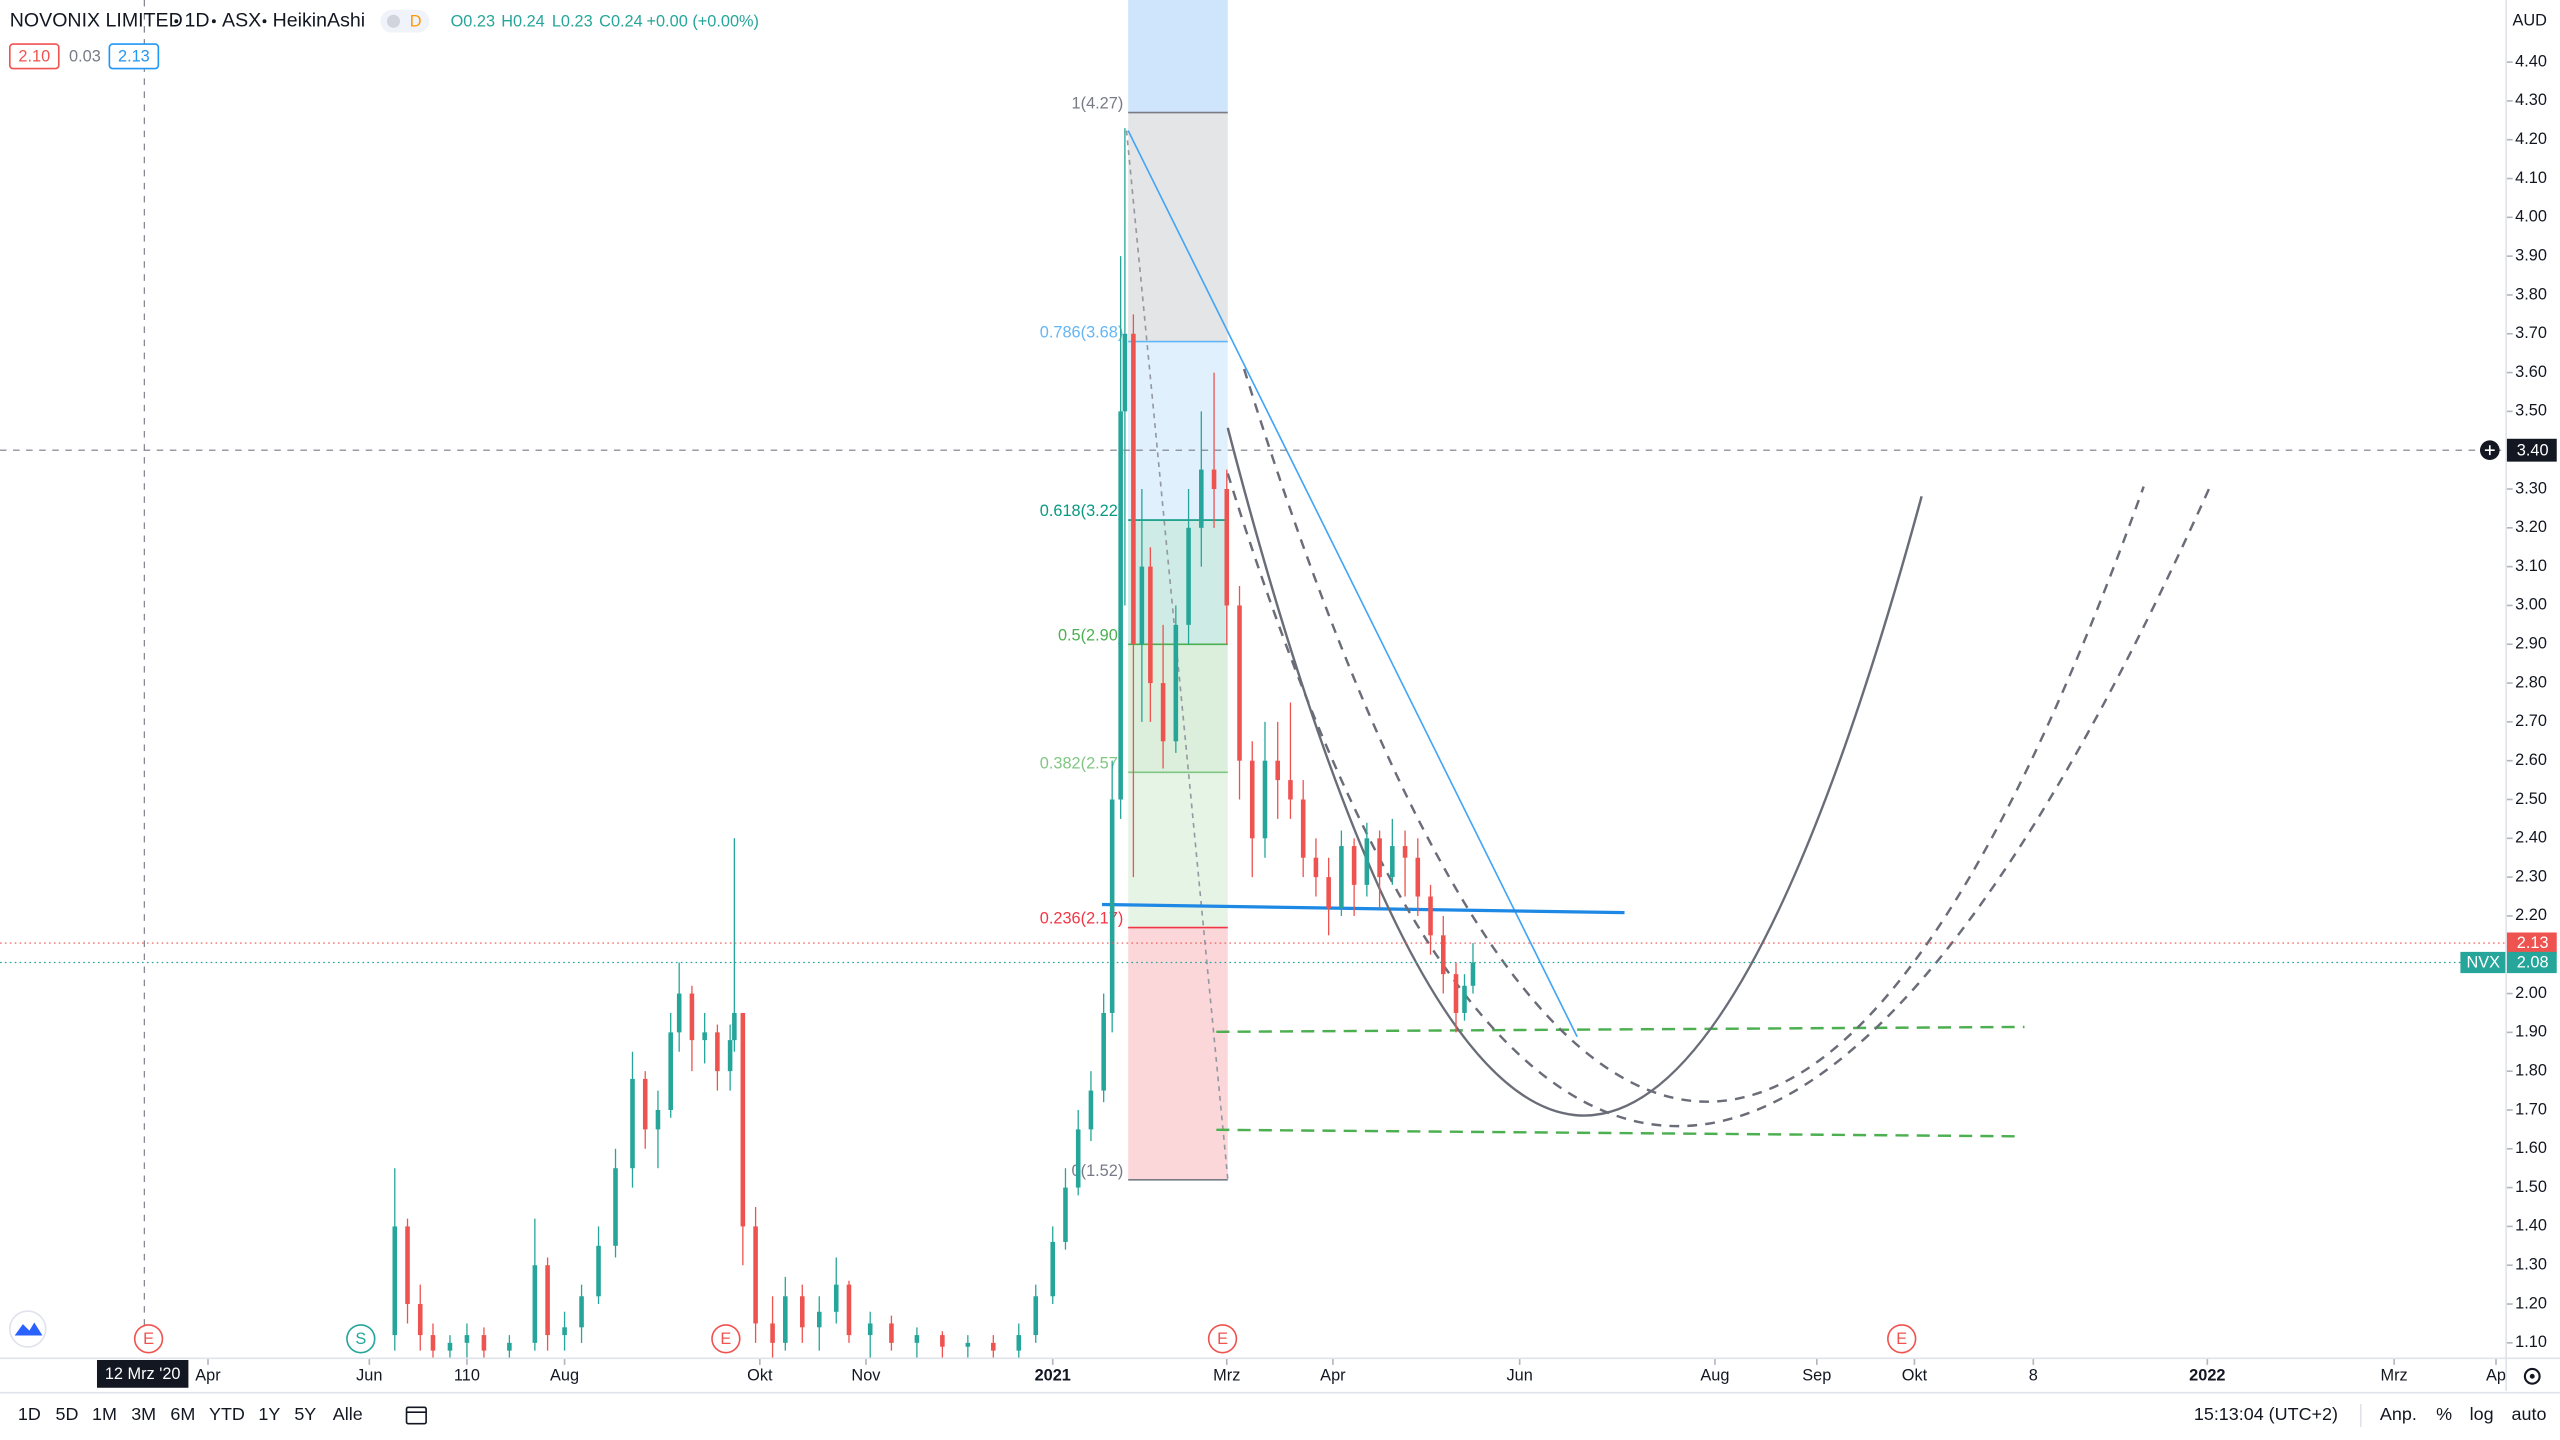 Image resolution: width=2560 pixels, height=1440 pixels. I want to click on price-label-box, so click(2531, 962).